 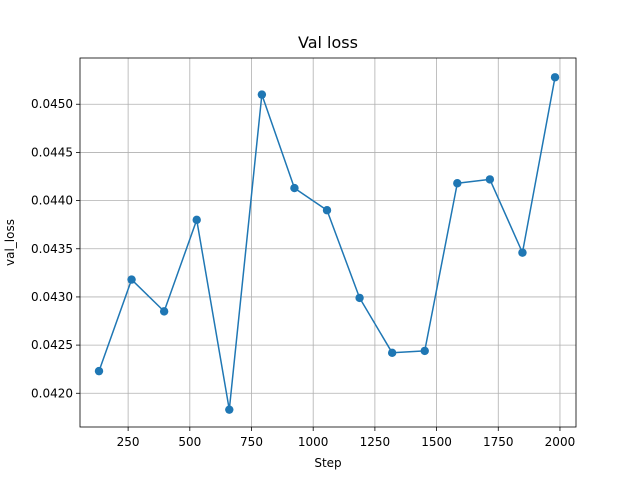 I want to click on y-tick-label: 0.0430, so click(x=52, y=297).